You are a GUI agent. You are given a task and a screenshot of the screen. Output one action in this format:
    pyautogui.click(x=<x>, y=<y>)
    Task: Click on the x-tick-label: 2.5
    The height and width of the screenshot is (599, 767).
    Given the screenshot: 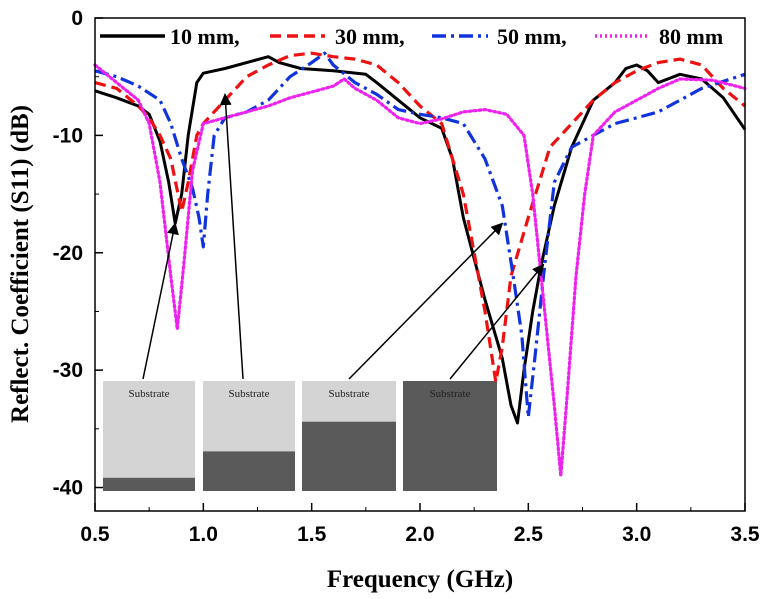 What is the action you would take?
    pyautogui.click(x=529, y=534)
    